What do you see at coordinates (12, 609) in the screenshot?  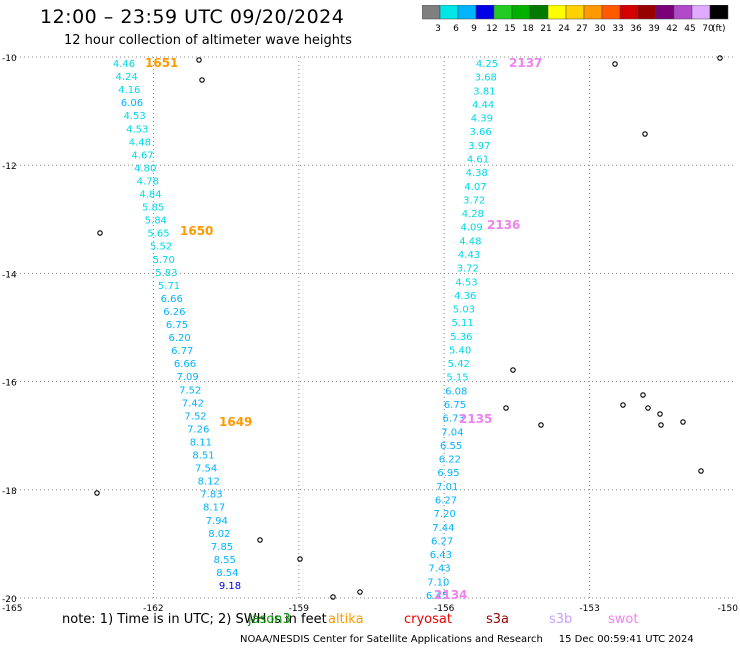 I see `longitude-label: -165` at bounding box center [12, 609].